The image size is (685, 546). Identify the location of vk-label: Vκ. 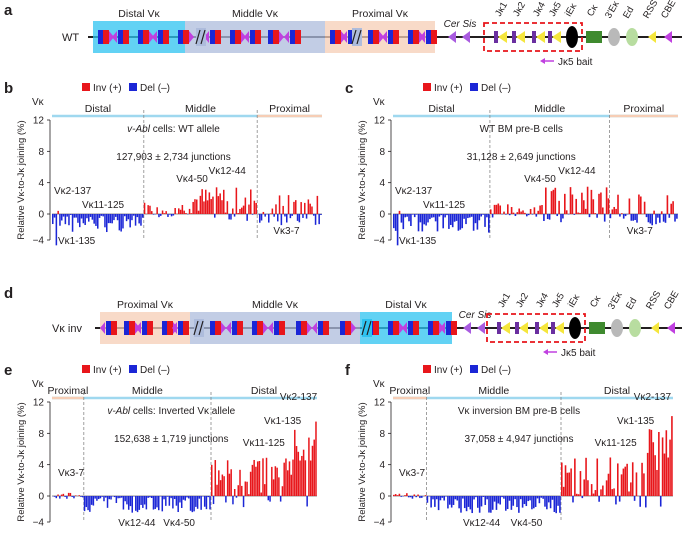
(38, 384).